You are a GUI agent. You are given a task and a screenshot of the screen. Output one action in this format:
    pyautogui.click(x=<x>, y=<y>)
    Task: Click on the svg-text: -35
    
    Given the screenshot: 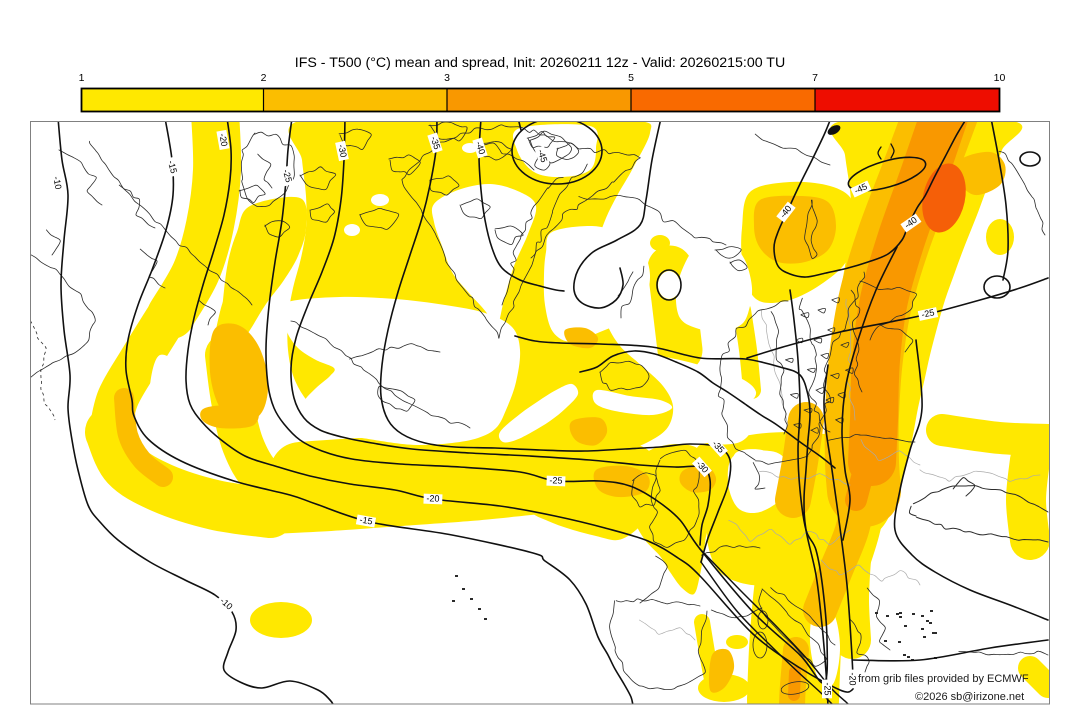 What is the action you would take?
    pyautogui.click(x=436, y=142)
    